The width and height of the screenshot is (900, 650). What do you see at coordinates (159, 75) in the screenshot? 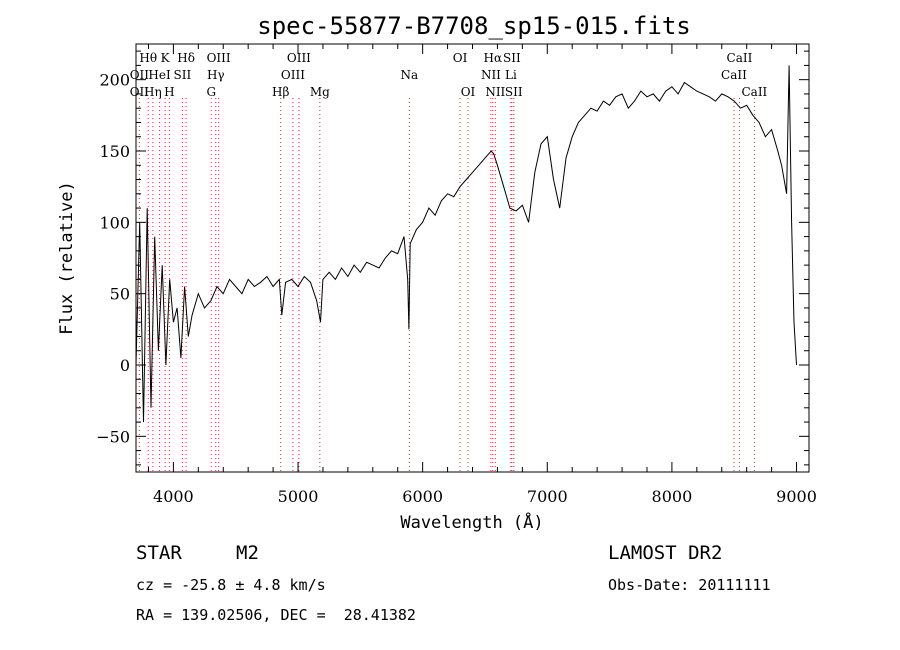
I see `spectral-line-label: HeI` at bounding box center [159, 75].